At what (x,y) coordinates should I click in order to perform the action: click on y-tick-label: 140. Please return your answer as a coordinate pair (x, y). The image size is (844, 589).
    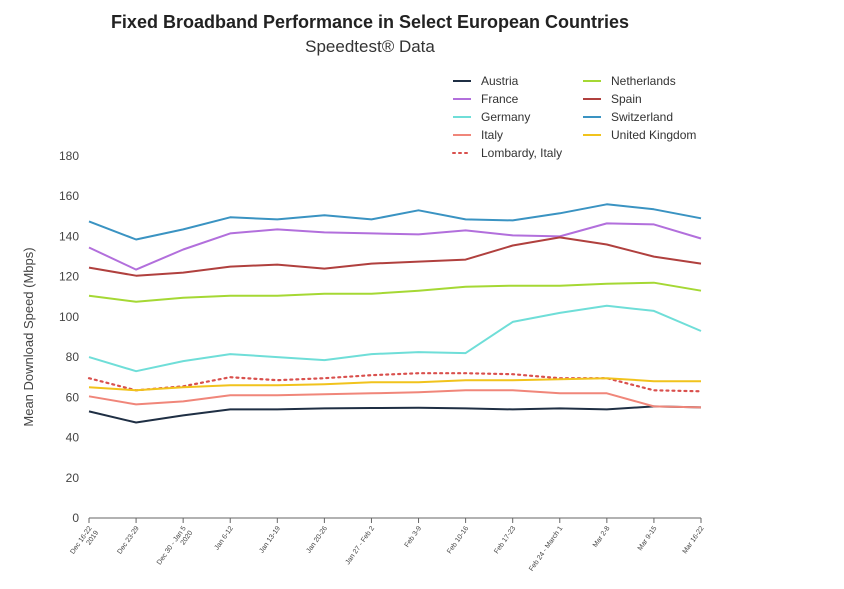
    Looking at the image, I should click on (69, 236).